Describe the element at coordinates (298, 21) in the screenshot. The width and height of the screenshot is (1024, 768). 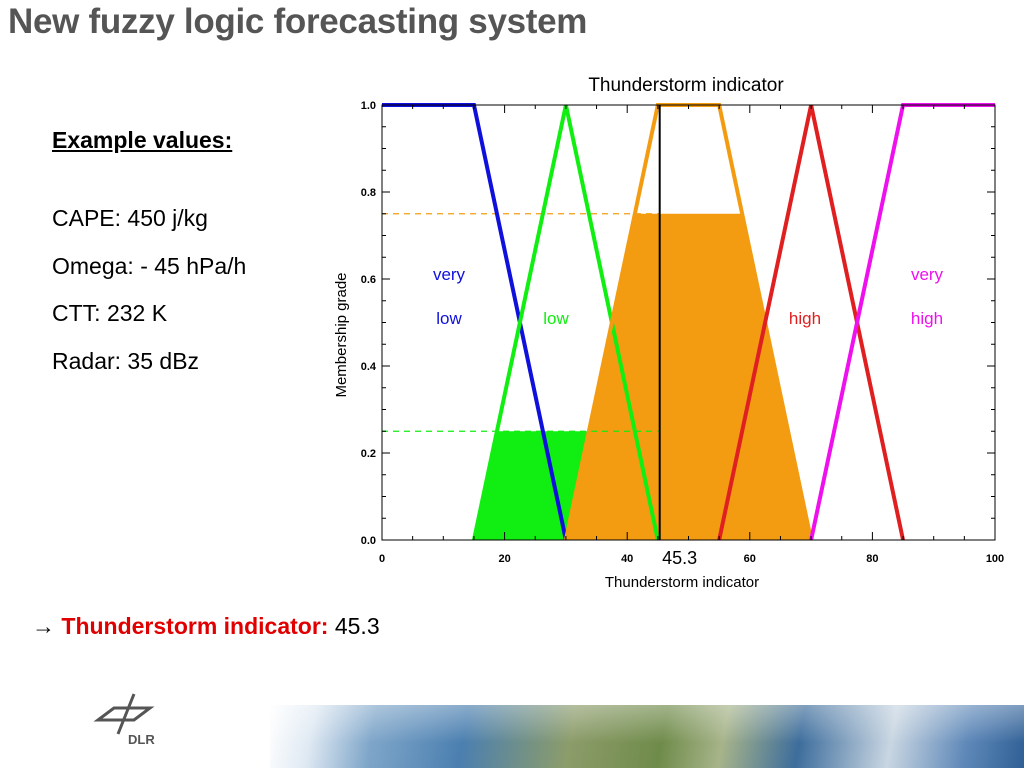
I see `slide-title: New fuzzy logic forecasting system` at that location.